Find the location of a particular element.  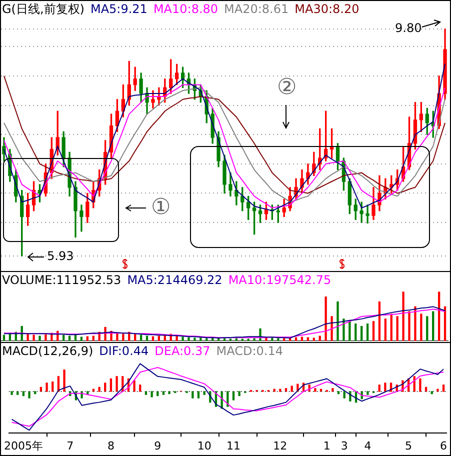

text: MA10:197542.75 is located at coordinates (280, 280).